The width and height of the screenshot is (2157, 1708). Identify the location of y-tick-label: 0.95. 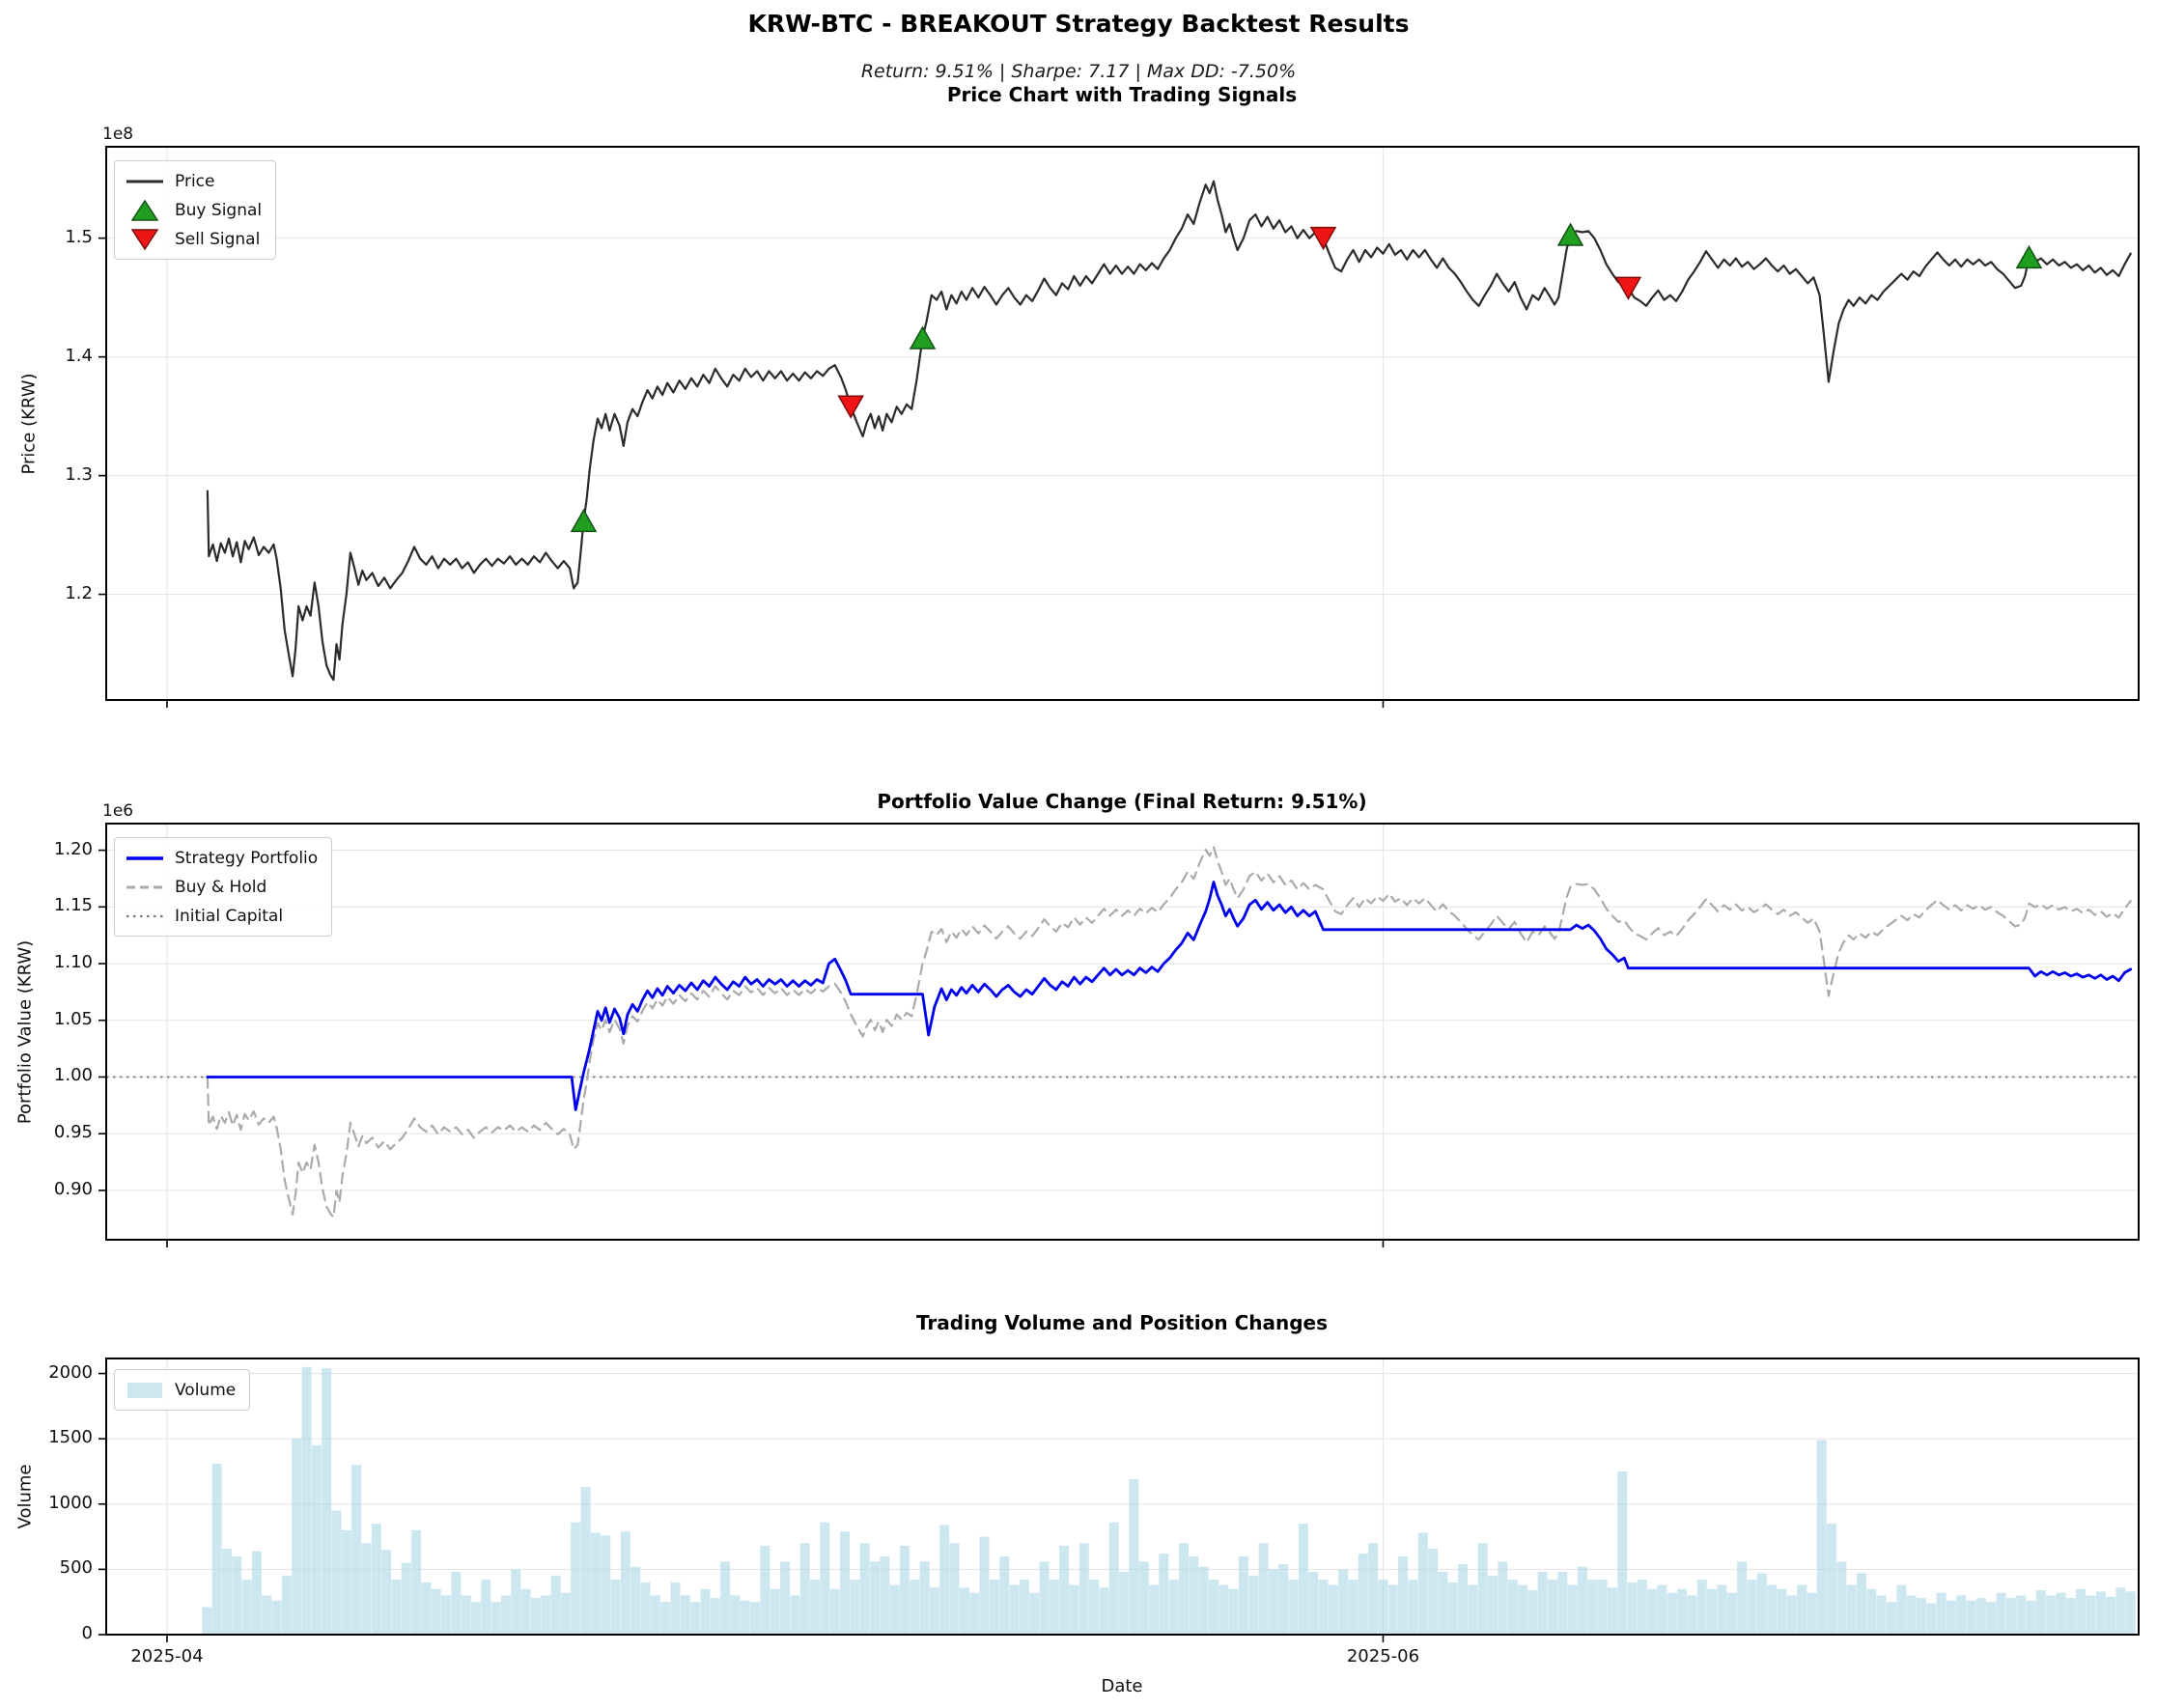
(73, 1133).